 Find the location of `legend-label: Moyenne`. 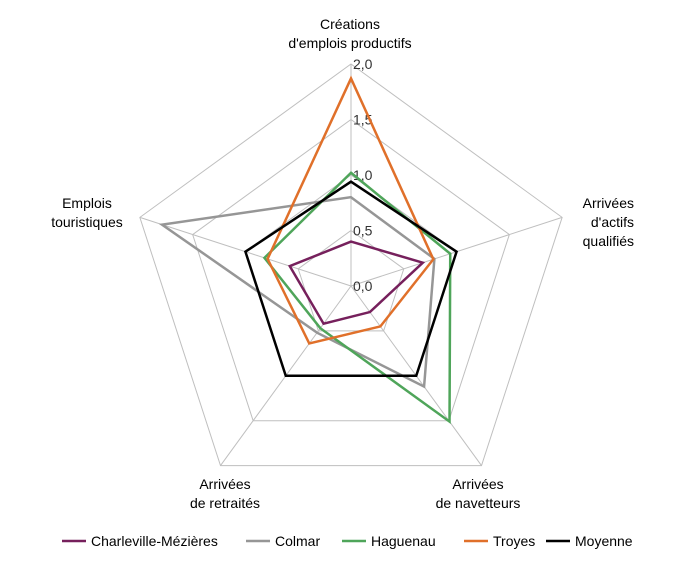

legend-label: Moyenne is located at coordinates (604, 541).